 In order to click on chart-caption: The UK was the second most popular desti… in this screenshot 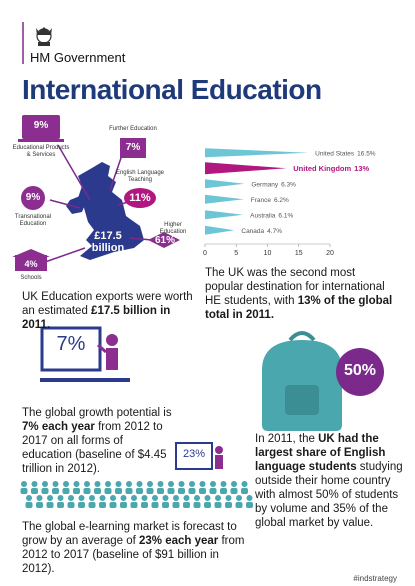, I will do `click(300, 294)`.